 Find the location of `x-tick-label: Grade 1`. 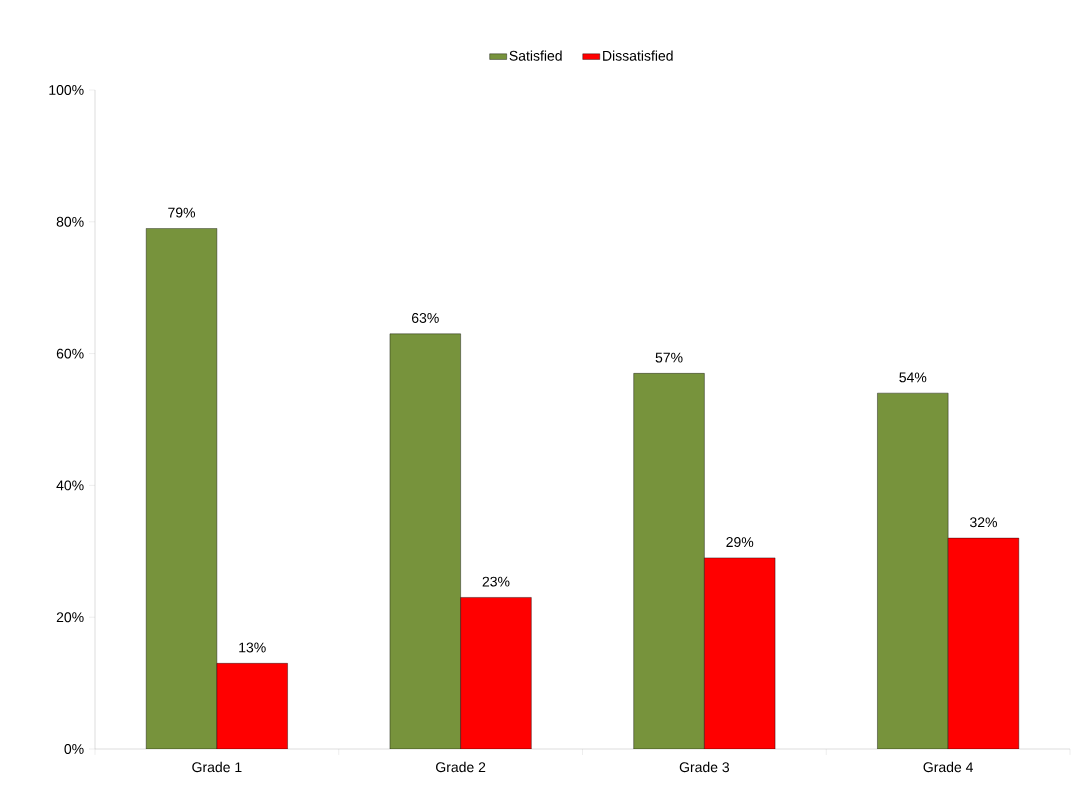

x-tick-label: Grade 1 is located at coordinates (217, 767).